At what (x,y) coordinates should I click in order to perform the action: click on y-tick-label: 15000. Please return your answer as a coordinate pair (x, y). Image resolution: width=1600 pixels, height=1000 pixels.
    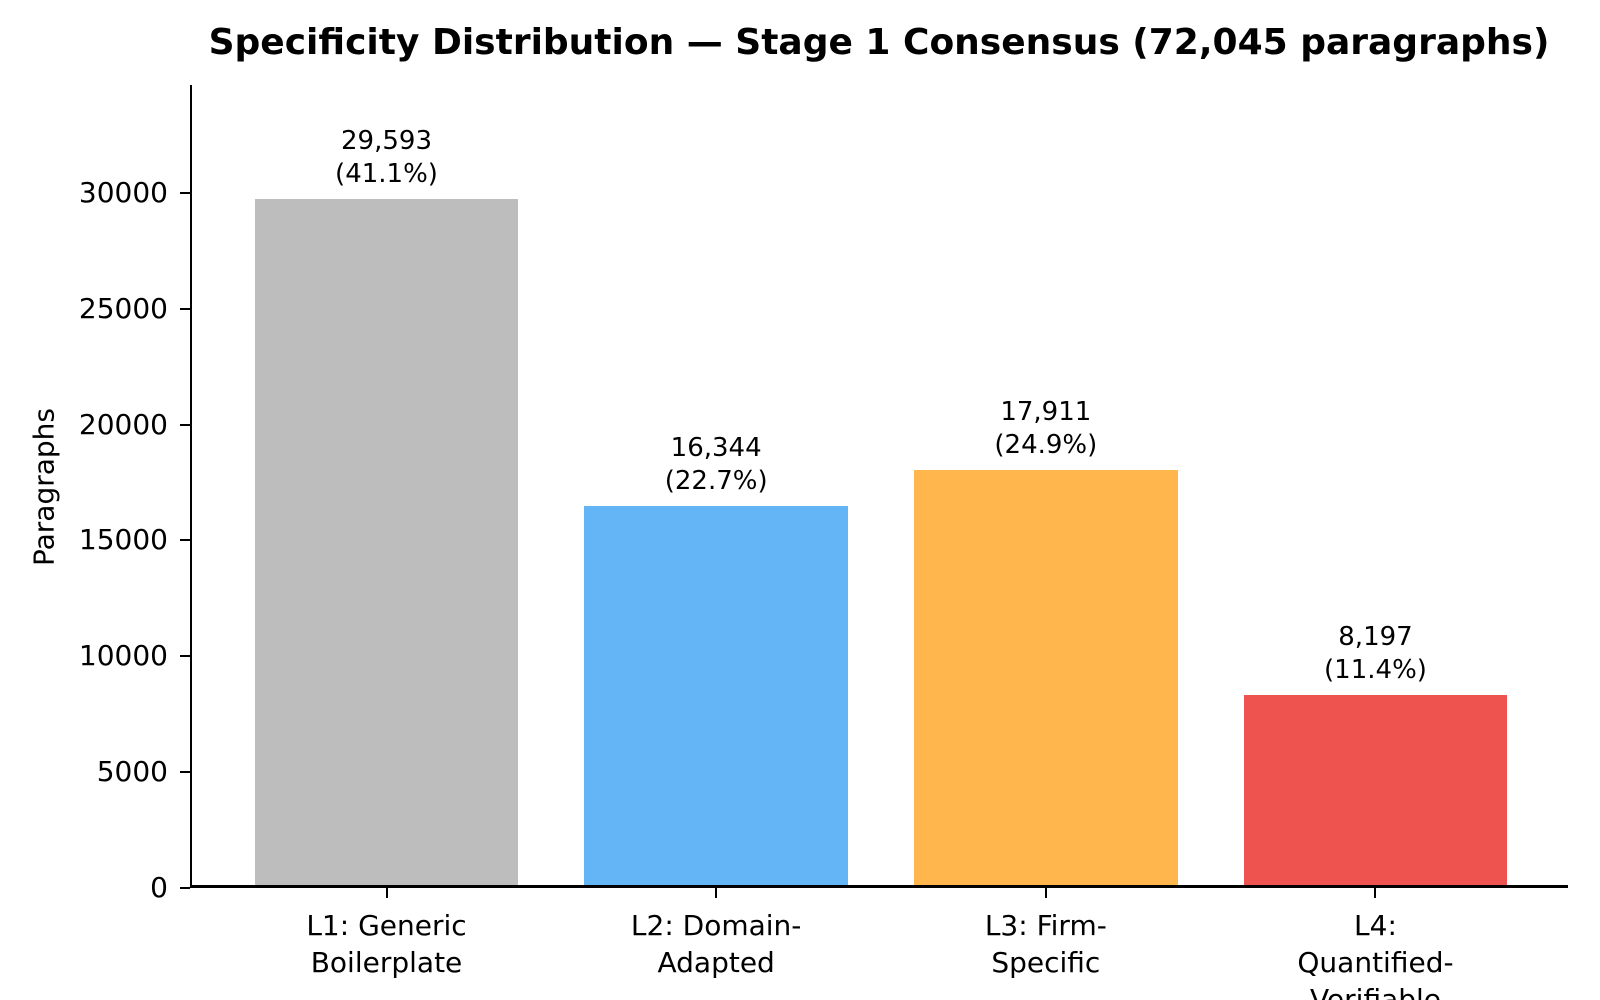
    Looking at the image, I should click on (123, 540).